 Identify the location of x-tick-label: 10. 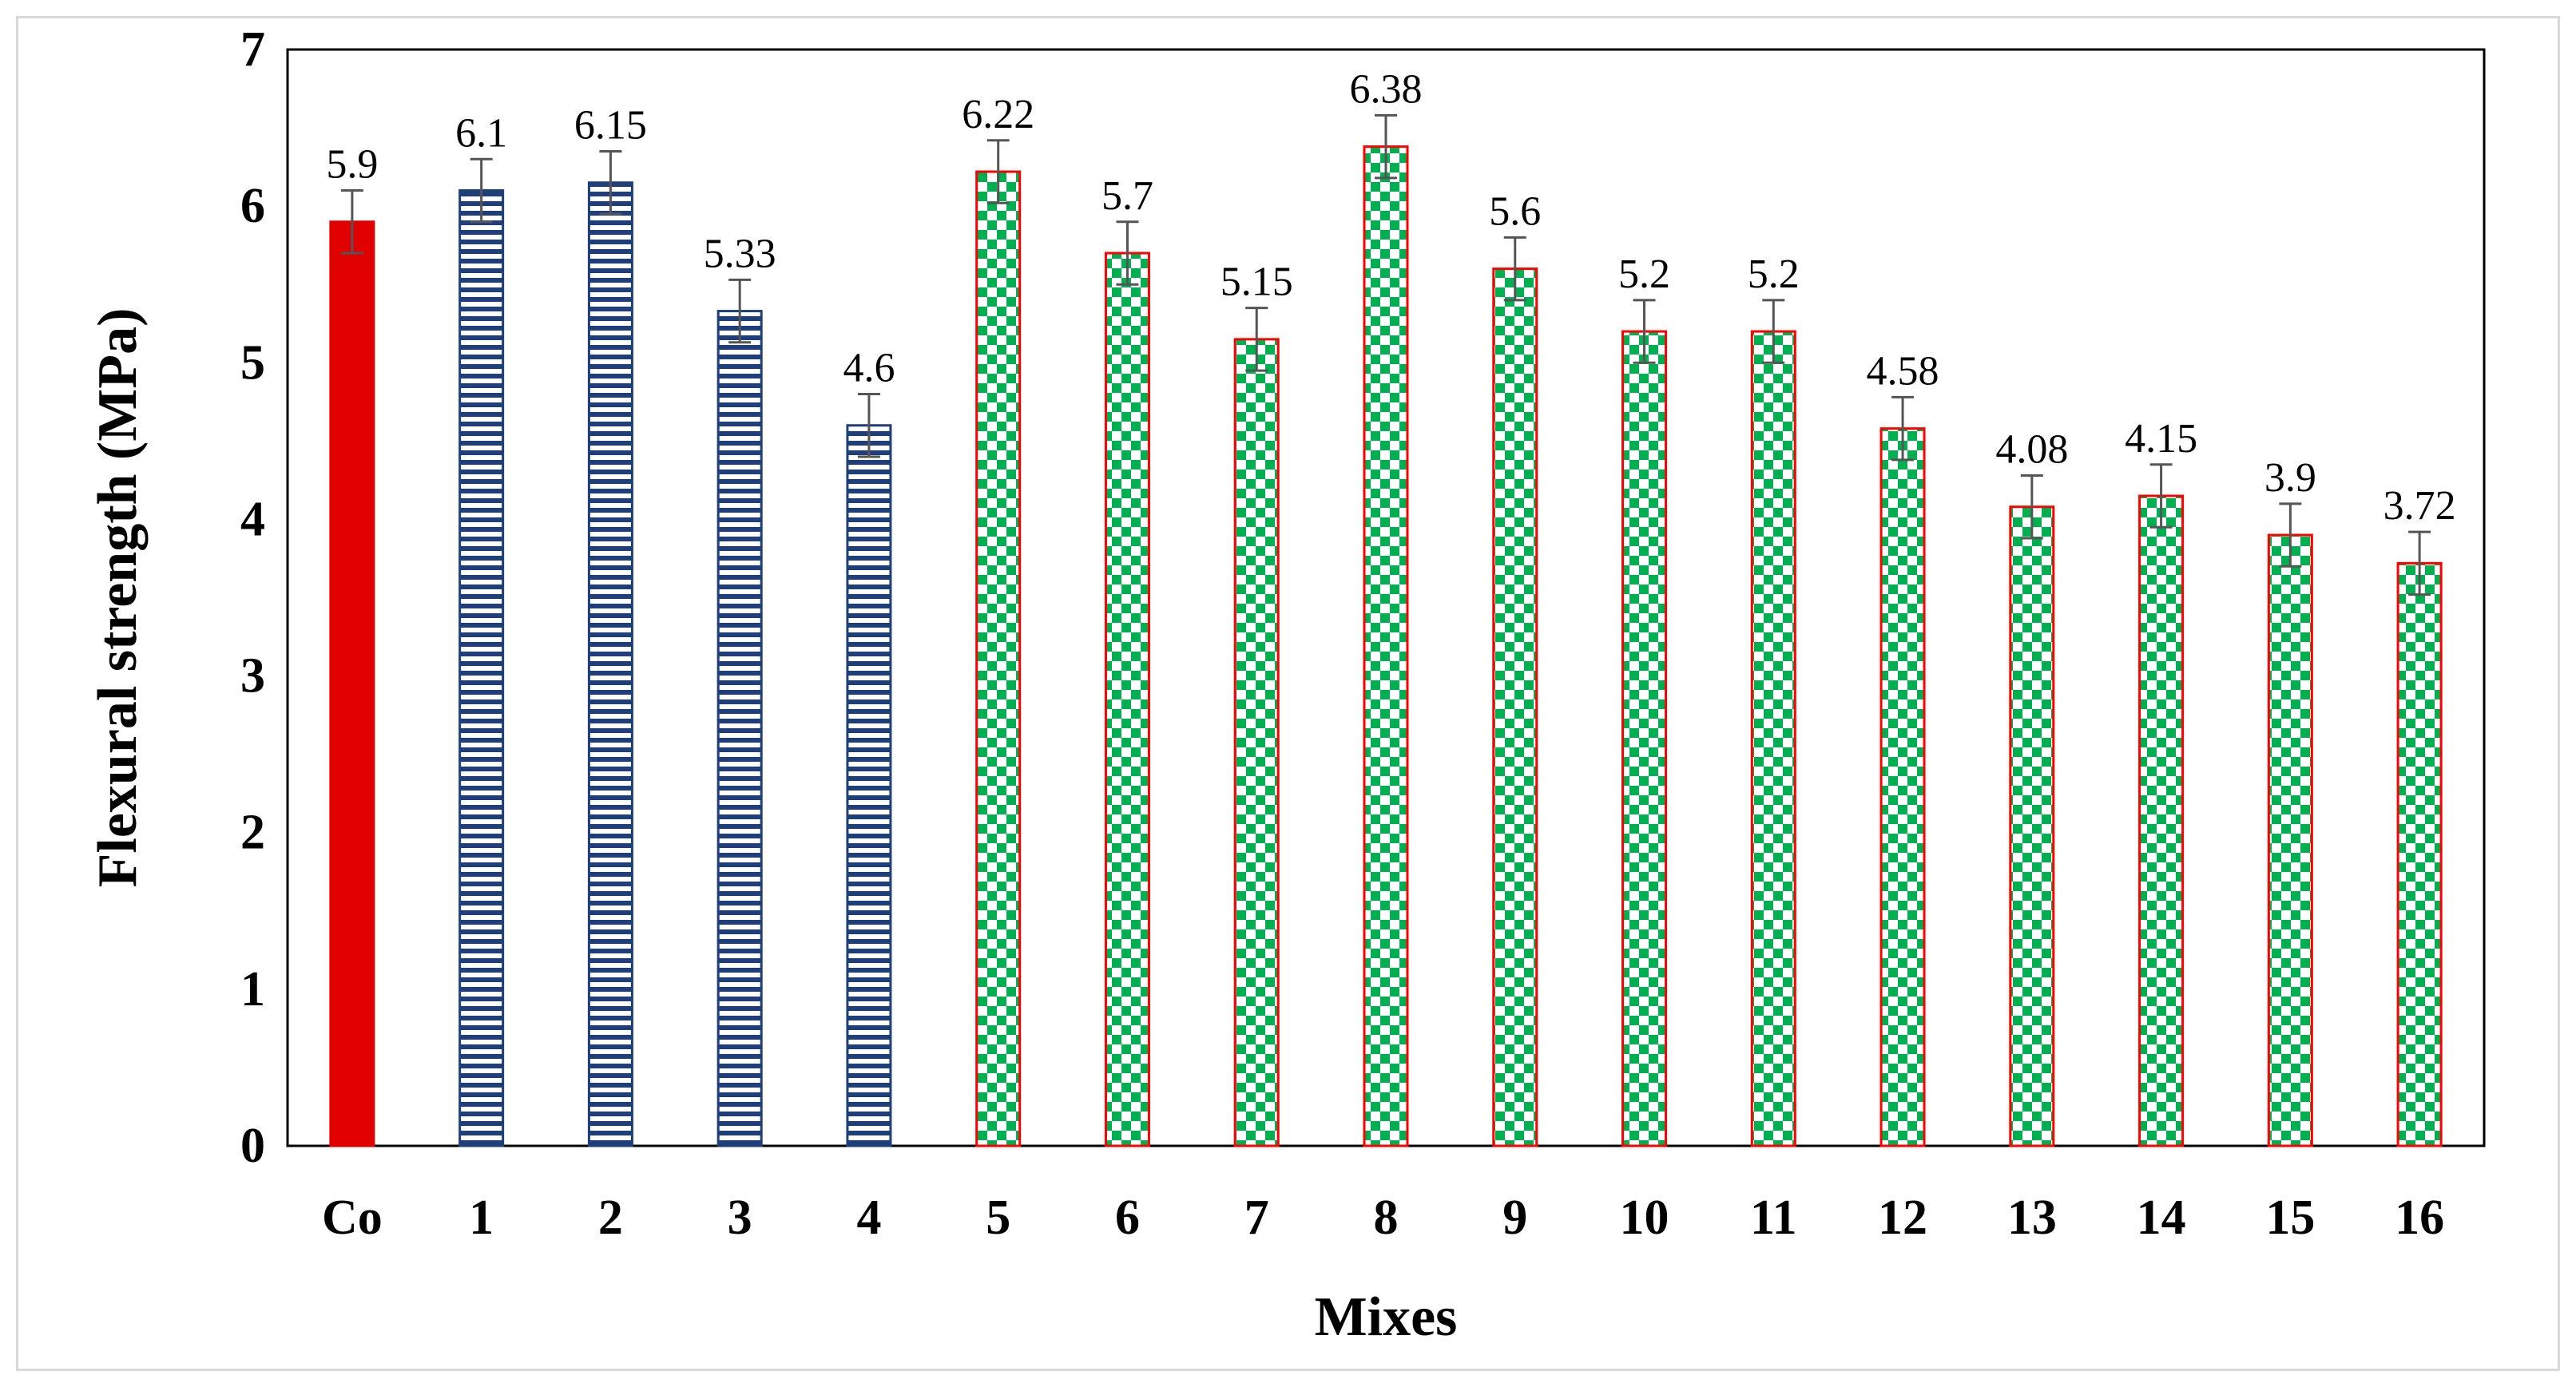
(1644, 1218).